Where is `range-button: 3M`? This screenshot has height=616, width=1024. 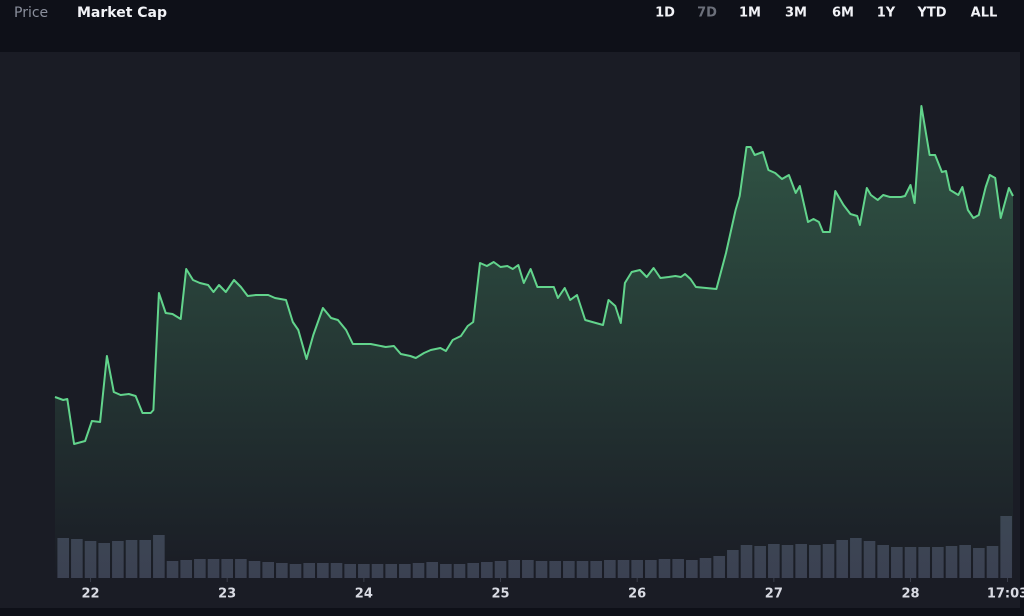
range-button: 3M is located at coordinates (796, 13).